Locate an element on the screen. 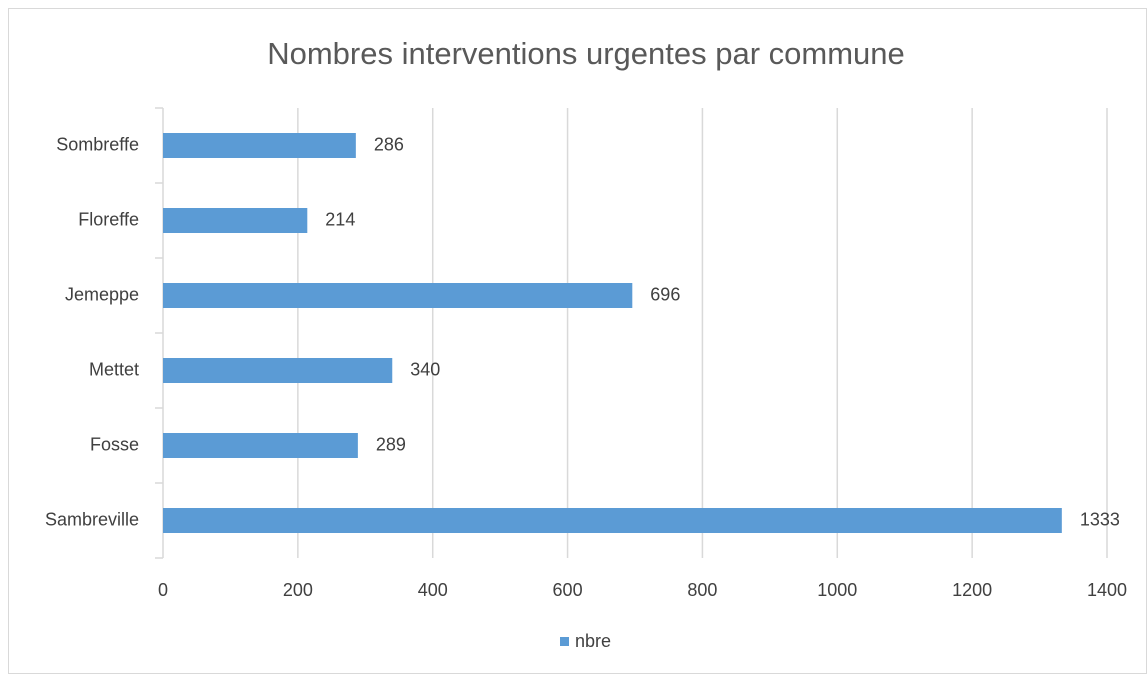  data-label: 214 is located at coordinates (340, 219).